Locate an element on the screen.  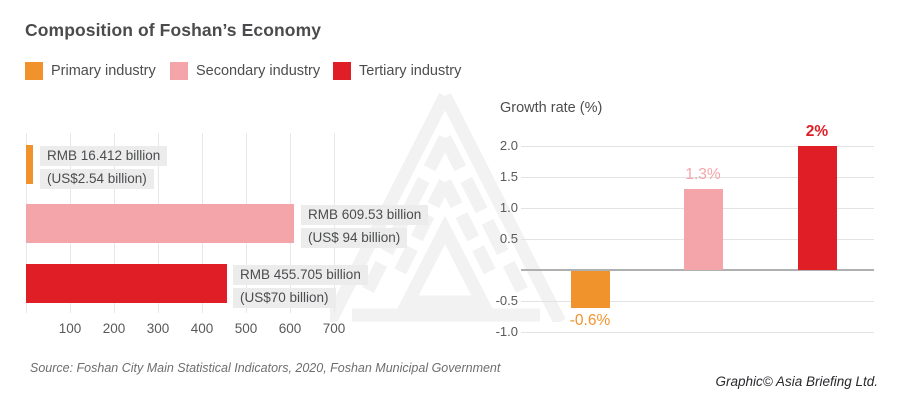
legend-item: Primary industry is located at coordinates (90, 71).